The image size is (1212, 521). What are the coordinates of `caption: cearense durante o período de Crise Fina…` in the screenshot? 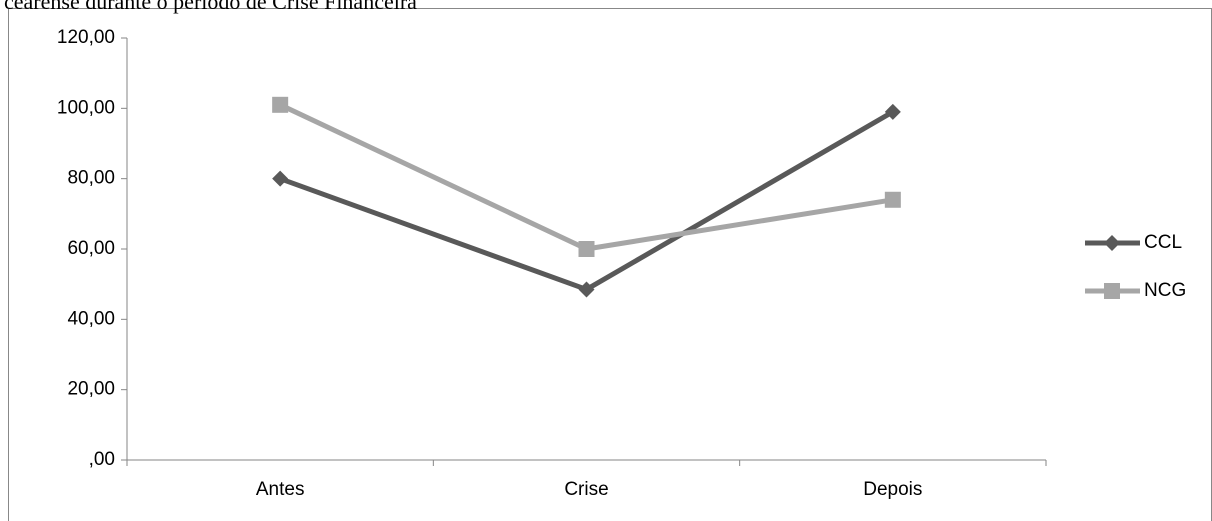 It's located at (210, 7).